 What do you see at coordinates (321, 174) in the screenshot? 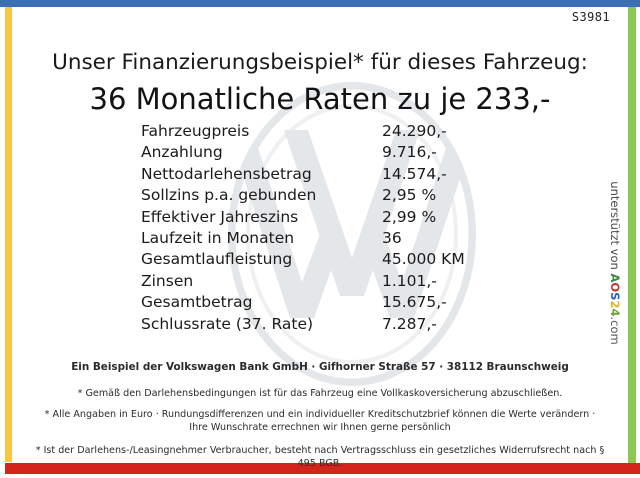
I see `table-row: Nettodarlehensbetrag 14.574,-` at bounding box center [321, 174].